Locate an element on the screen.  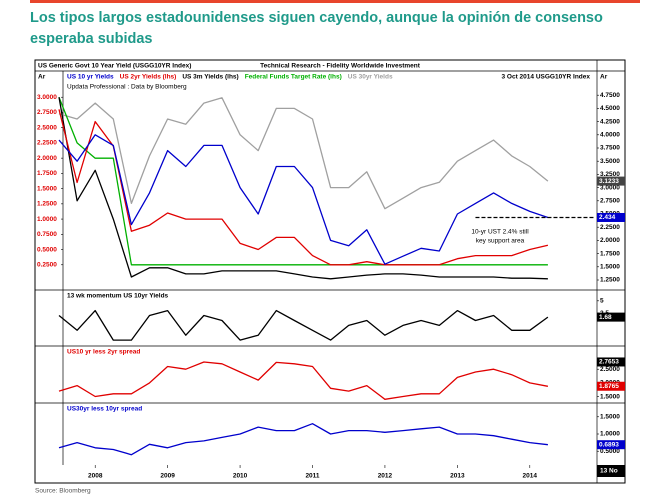
credit: Updata Professional : Data by Bloomberg is located at coordinates (127, 87).